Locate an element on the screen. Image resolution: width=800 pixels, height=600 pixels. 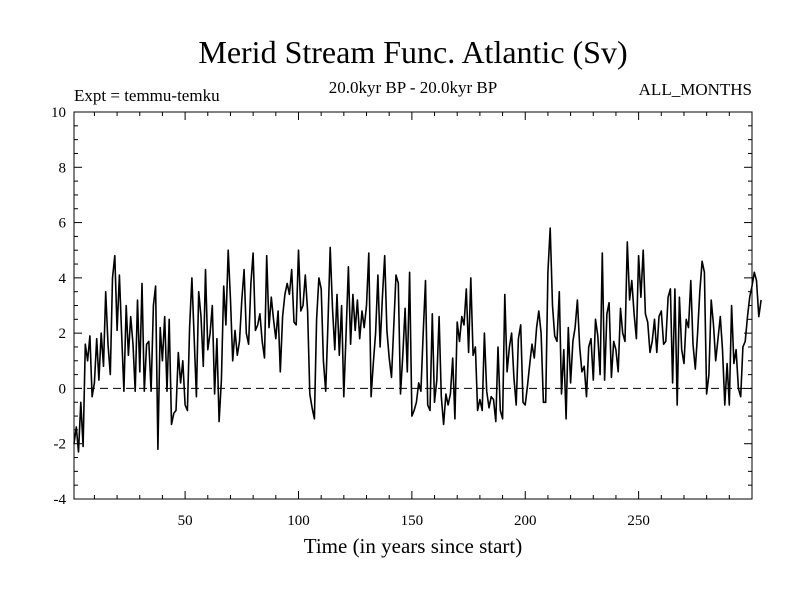
time-range-label: 20.0kyr BP - 20.0kyr BP is located at coordinates (413, 87).